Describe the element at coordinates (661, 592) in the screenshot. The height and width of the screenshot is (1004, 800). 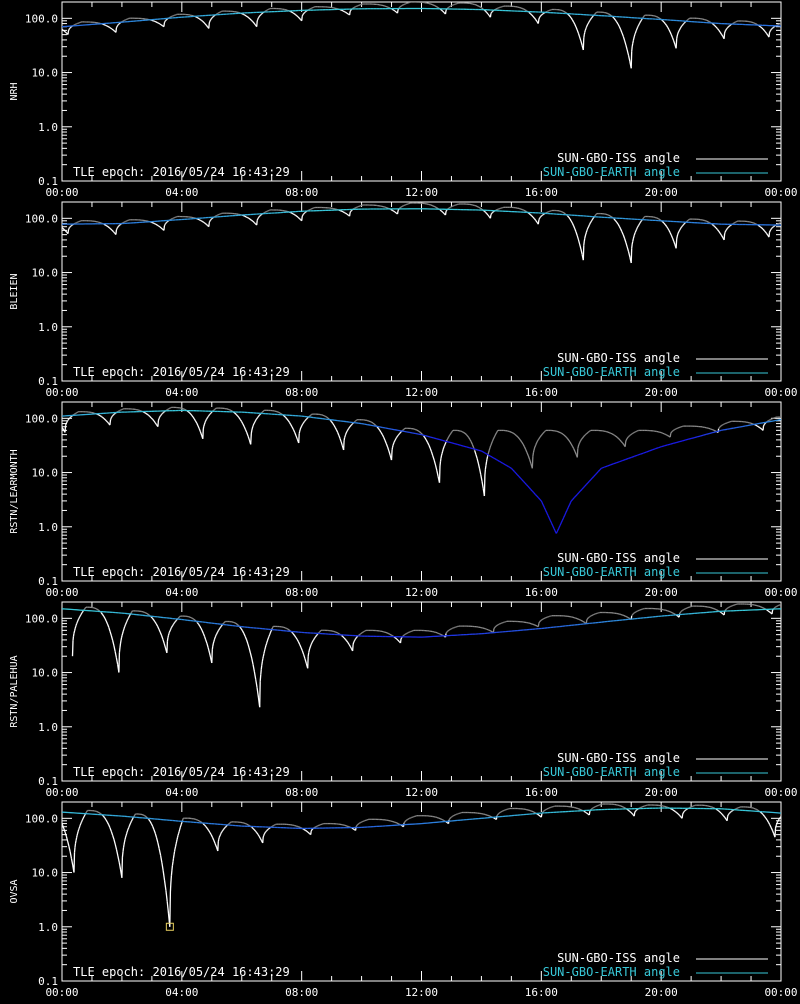
I see `x-tick-label: 20:00` at that location.